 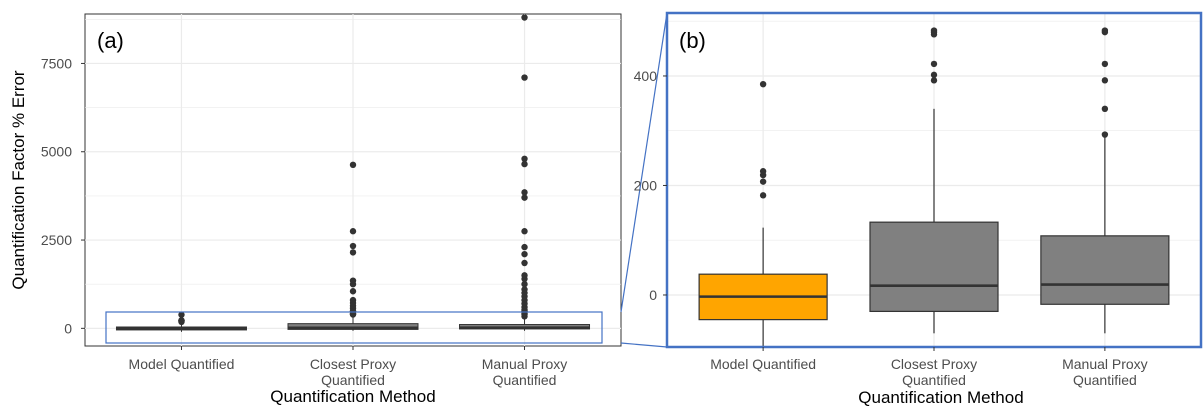 I want to click on panel-b-y-ticks: 0 200 400, so click(x=650, y=185).